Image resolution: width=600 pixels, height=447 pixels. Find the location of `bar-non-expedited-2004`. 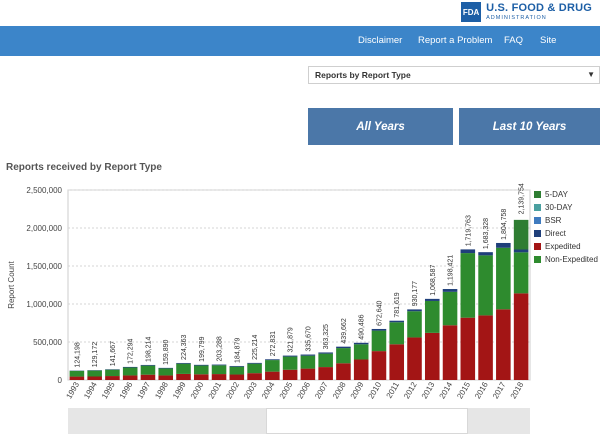

bar-non-expedited-2004 is located at coordinates (272, 366).